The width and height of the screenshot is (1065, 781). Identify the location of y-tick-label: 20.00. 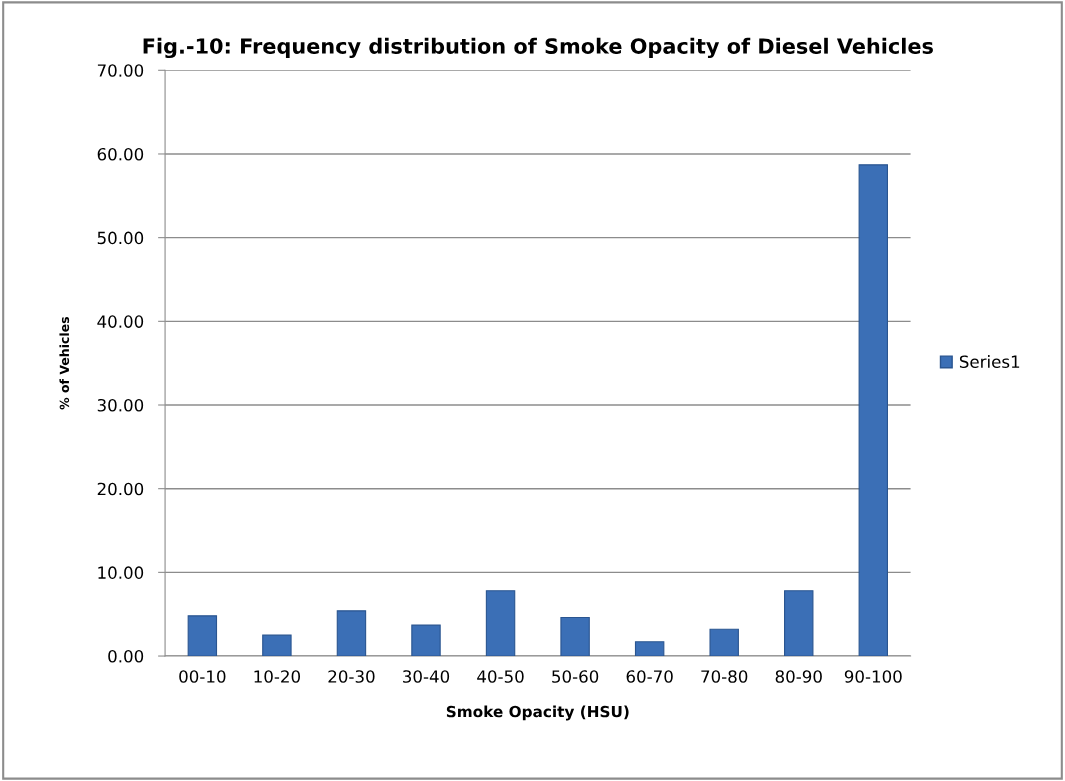
(120, 489).